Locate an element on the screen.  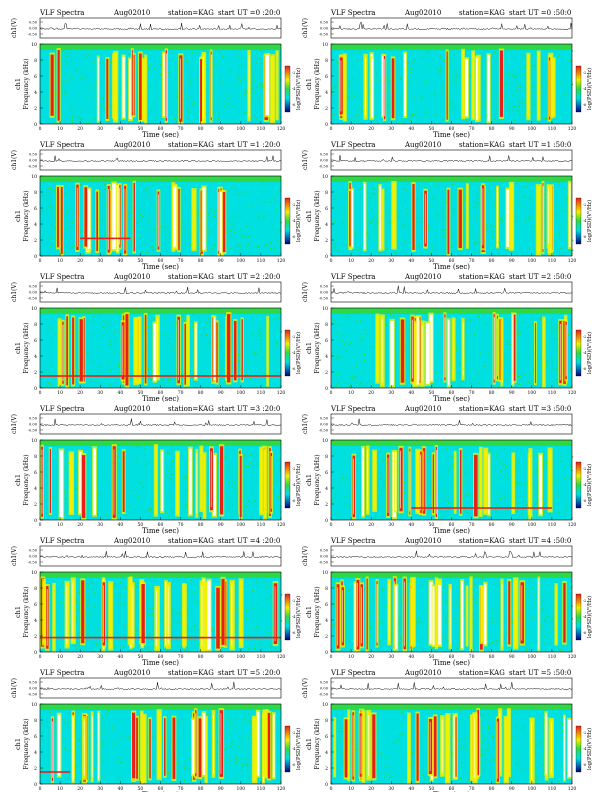
freq-tick-label: 6 is located at coordinates (35, 341).